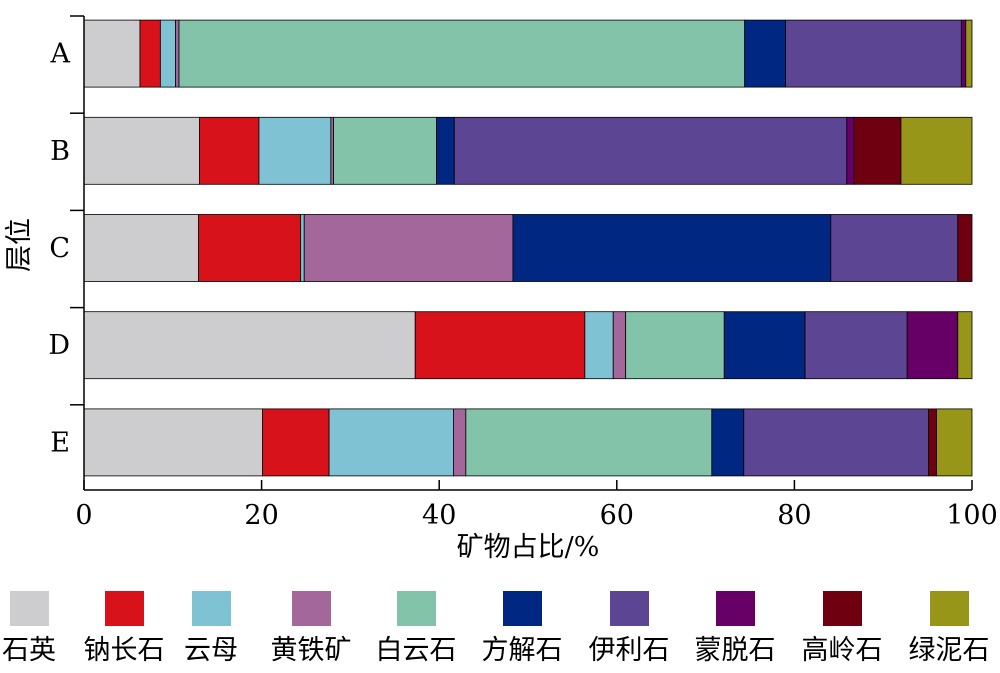 Image resolution: width=1000 pixels, height=673 pixels. Describe the element at coordinates (794, 515) in the screenshot. I see `x-tick-label-80: 80` at that location.